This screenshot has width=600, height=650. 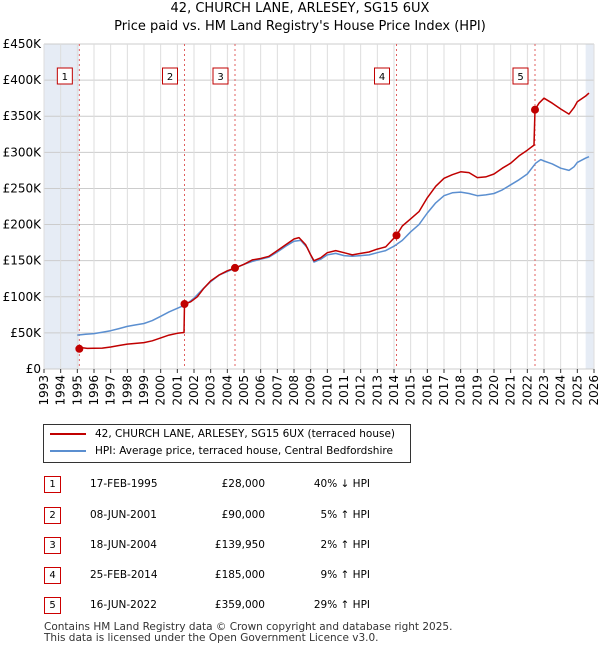 I want to click on sale-price: £185,000, so click(x=239, y=575).